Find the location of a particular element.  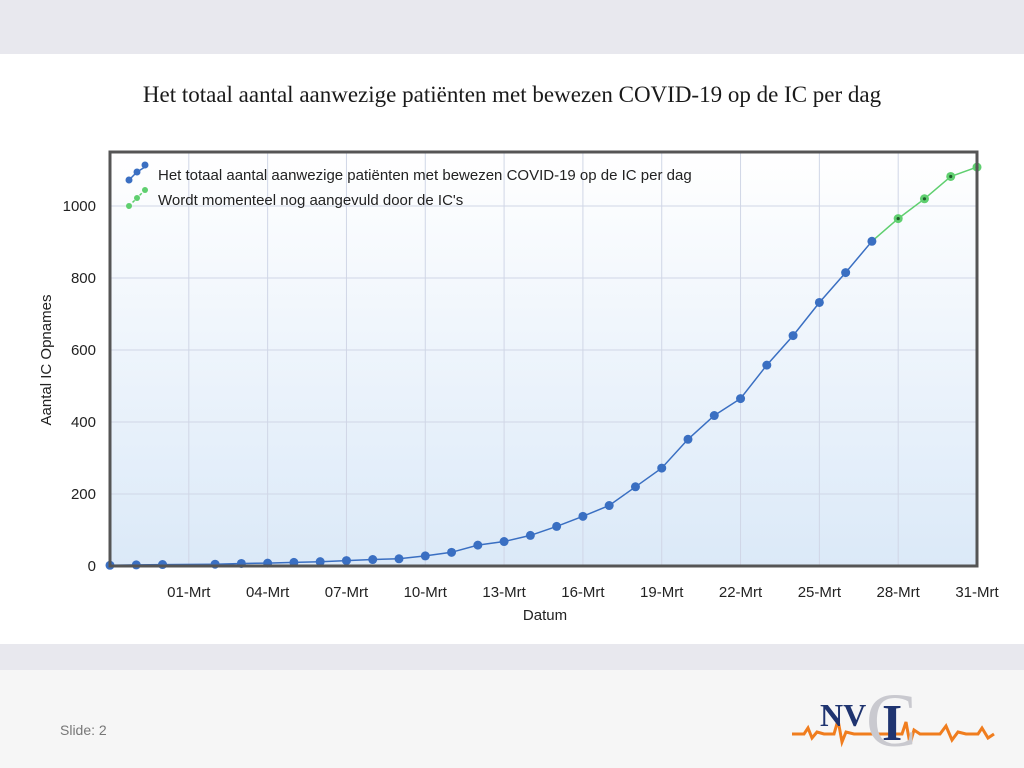

nvic-logo: C NV I is located at coordinates (893, 718).